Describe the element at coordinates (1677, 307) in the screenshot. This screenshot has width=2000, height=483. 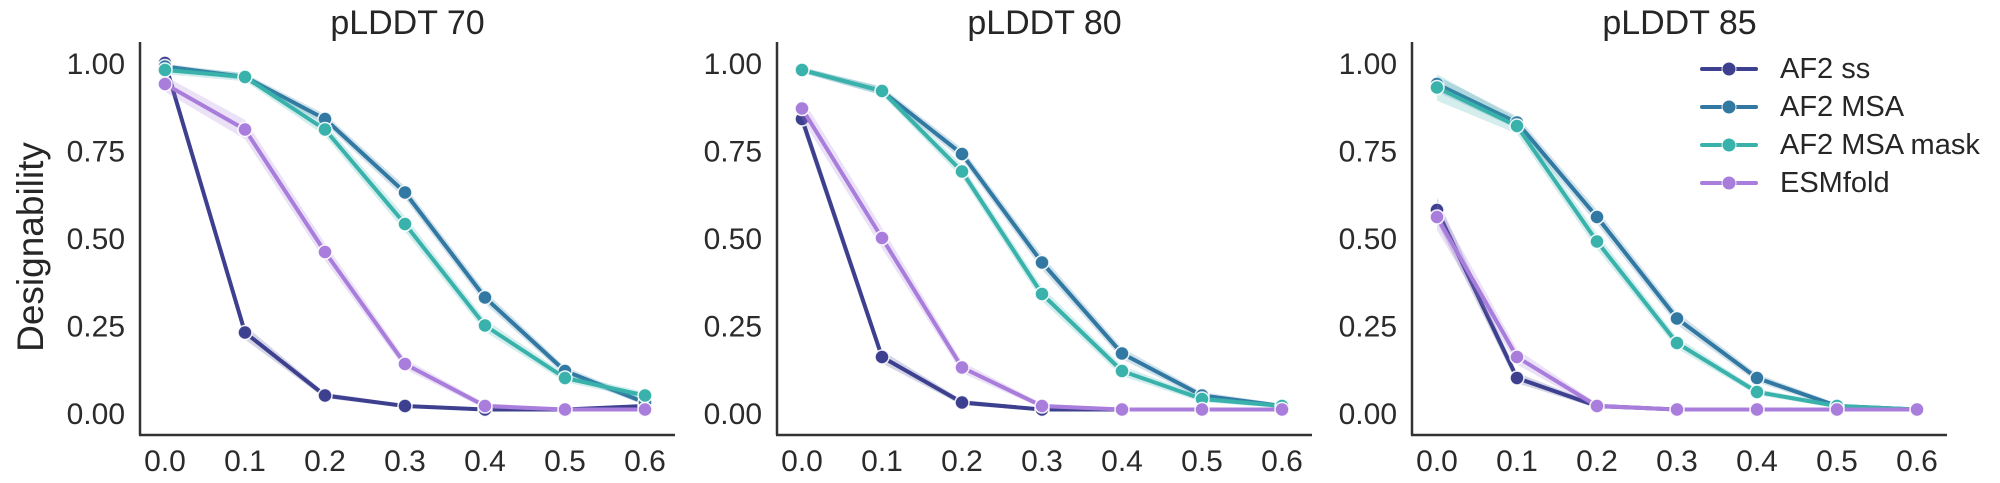
I see `ci-band-esmfold` at that location.